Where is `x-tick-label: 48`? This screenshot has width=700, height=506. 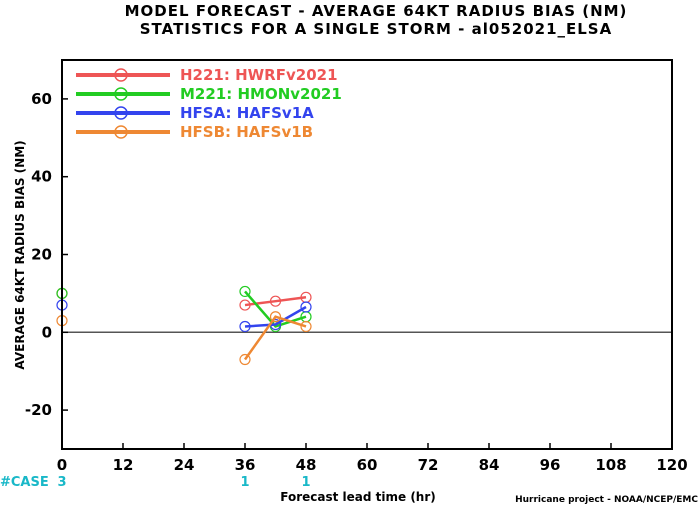
x-tick-label: 48 is located at coordinates (306, 465).